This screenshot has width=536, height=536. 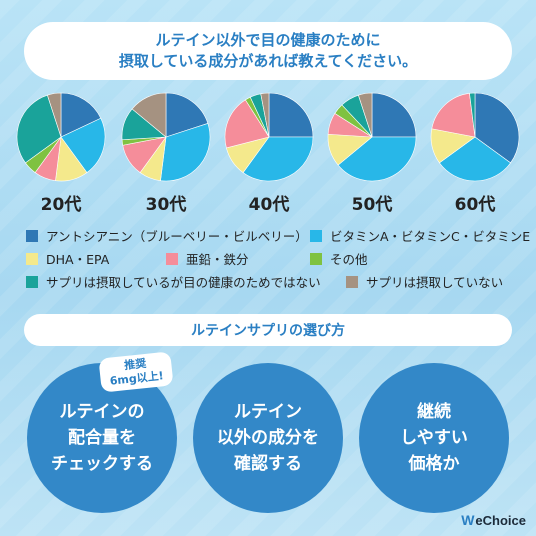 I want to click on tip-1-line-1: ルテインの, so click(x=102, y=412).